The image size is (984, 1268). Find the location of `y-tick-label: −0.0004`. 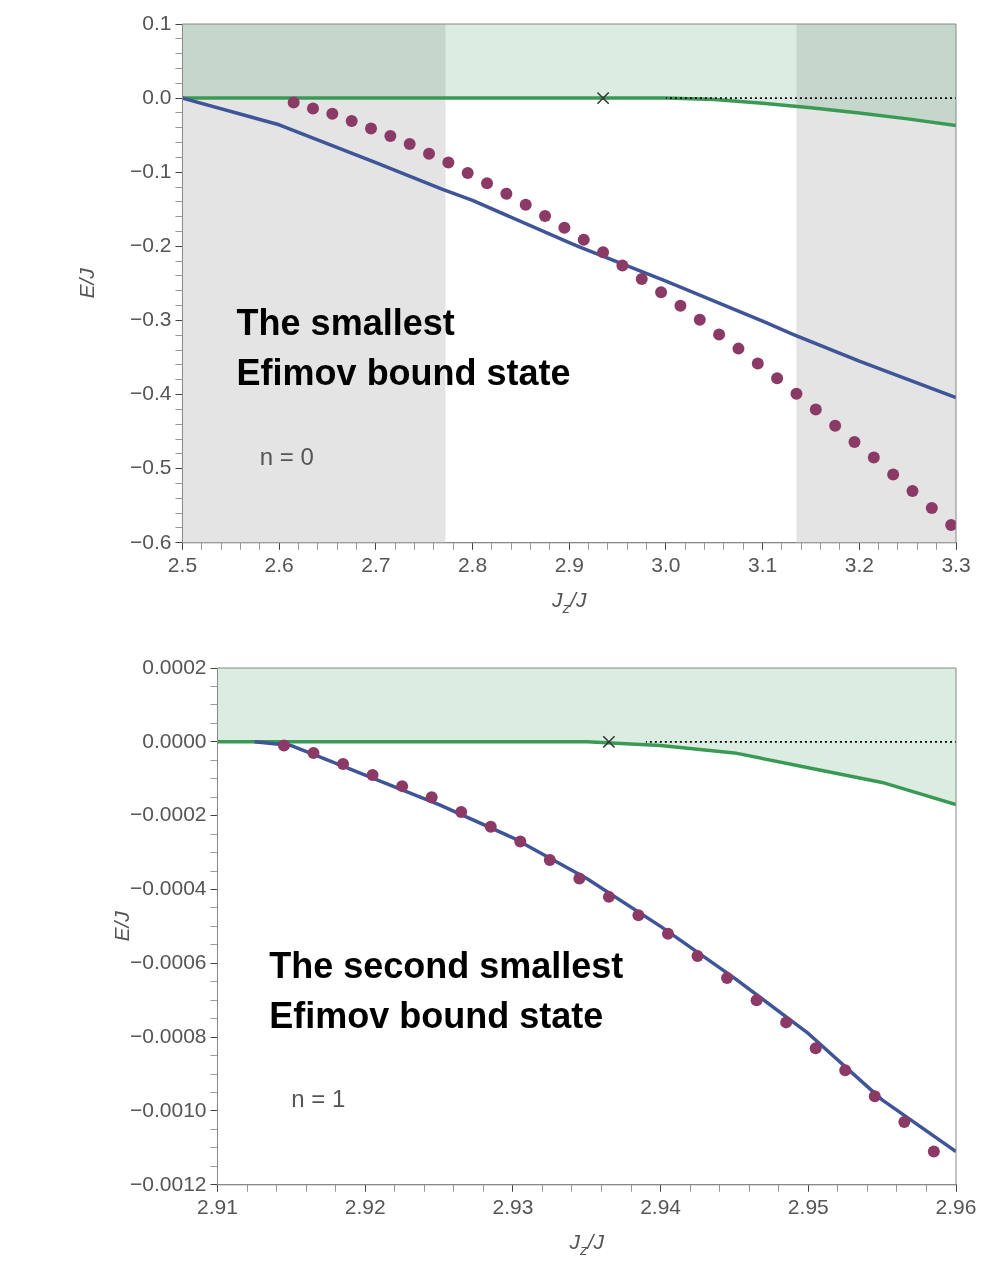

y-tick-label: −0.0004 is located at coordinates (168, 888).